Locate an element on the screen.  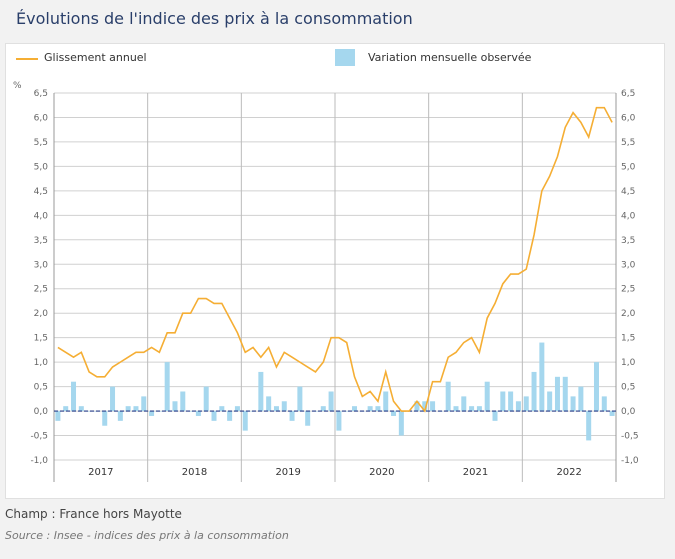
y-tick-right: 5,5 is located at coordinates (628, 143).